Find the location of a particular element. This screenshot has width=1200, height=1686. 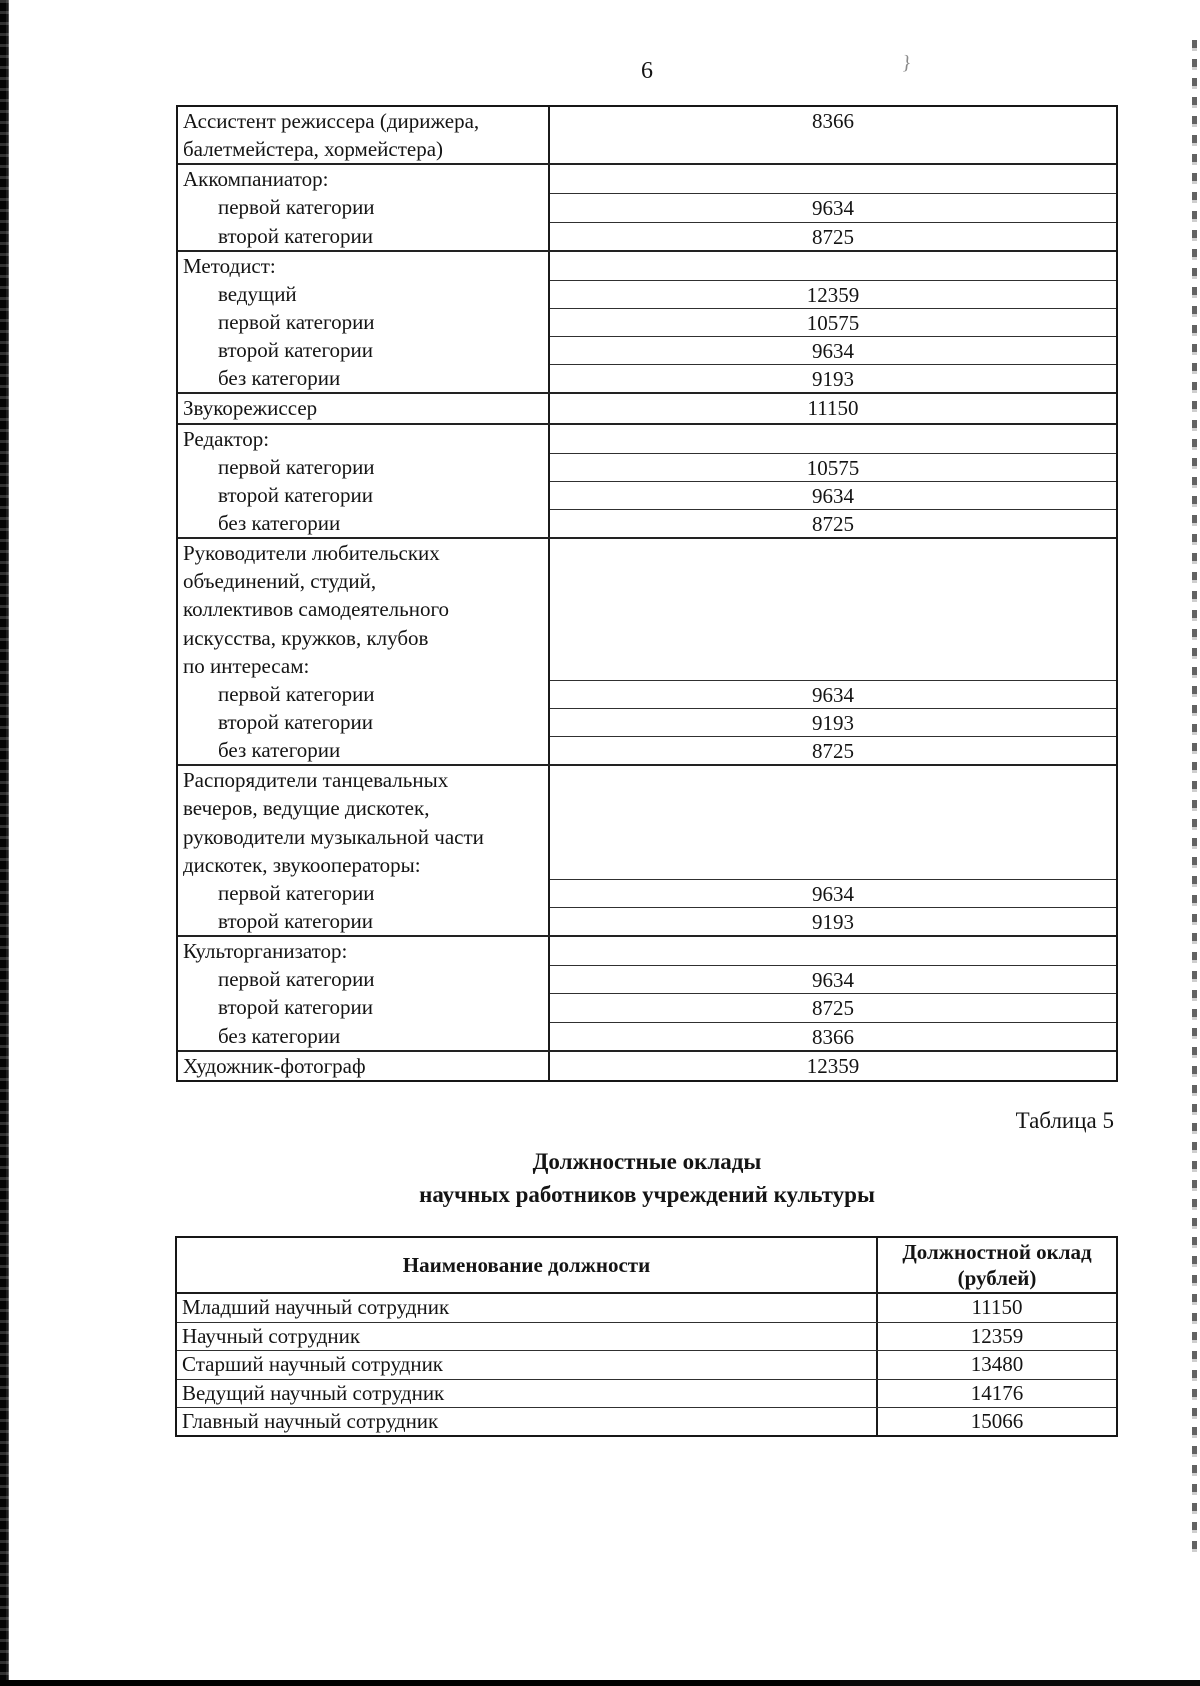

table-caption: Таблица 5 is located at coordinates (1064, 1120).